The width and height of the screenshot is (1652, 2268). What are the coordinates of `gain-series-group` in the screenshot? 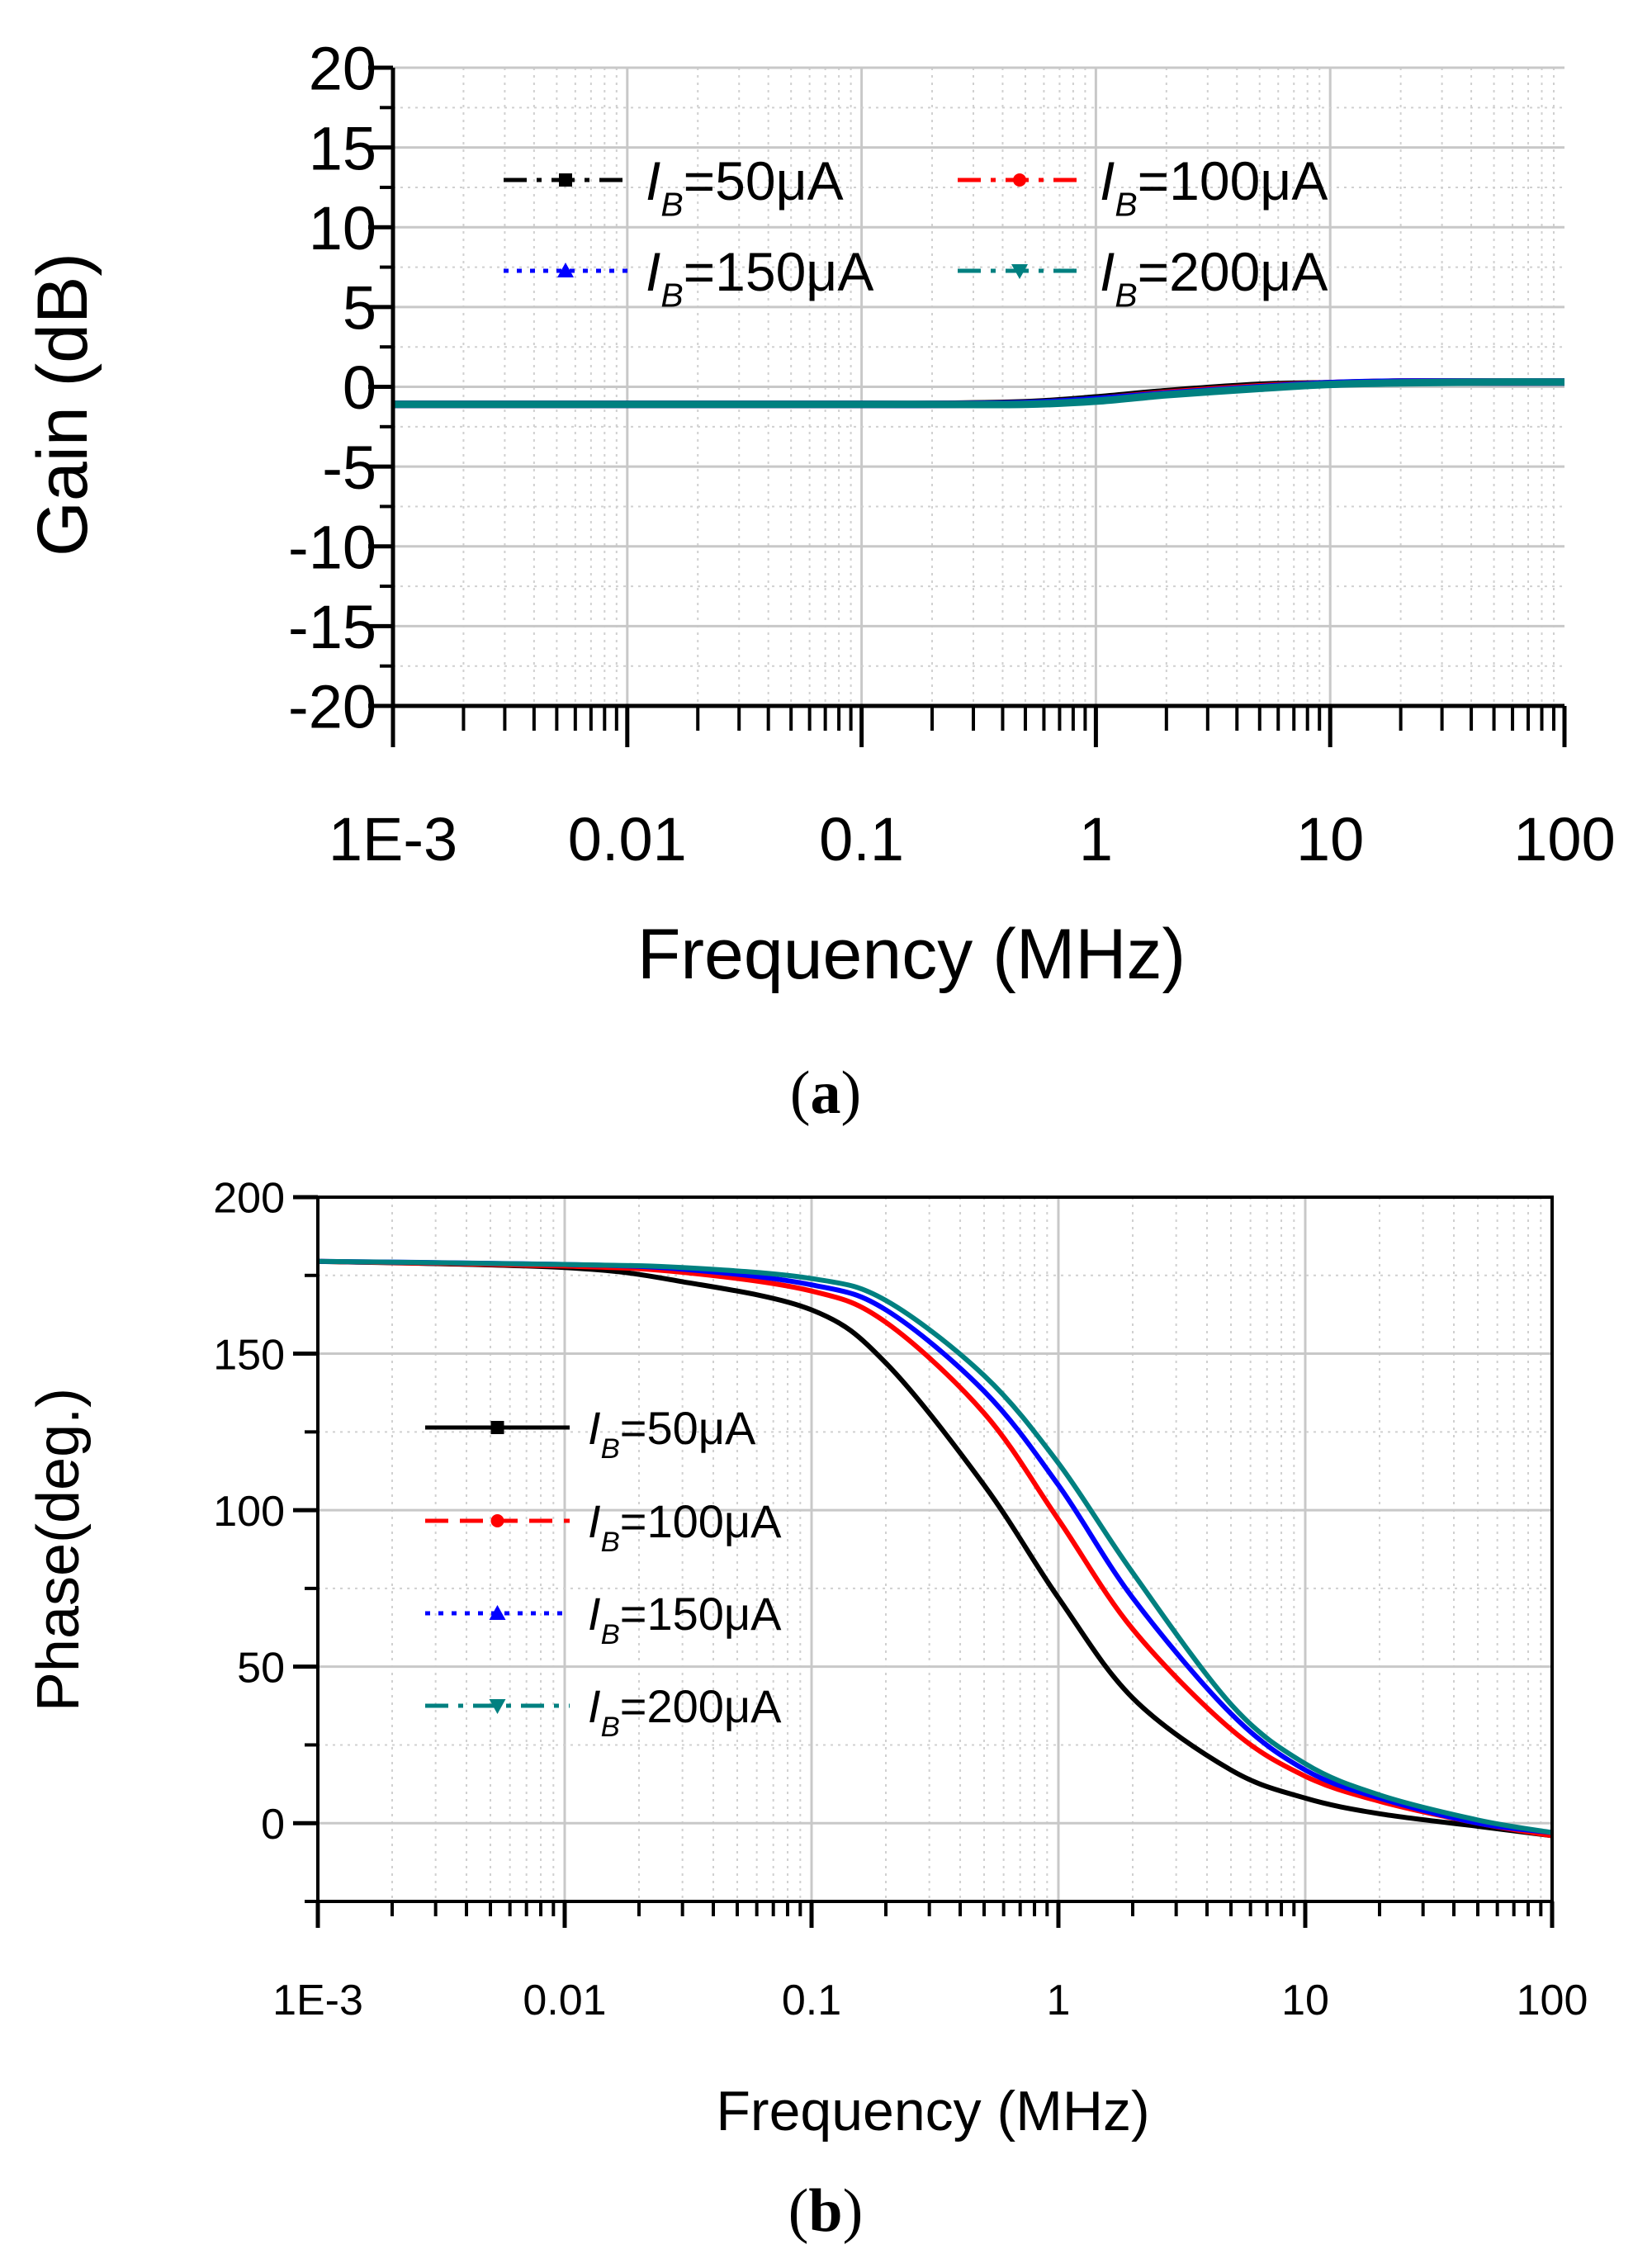 It's located at (979, 393).